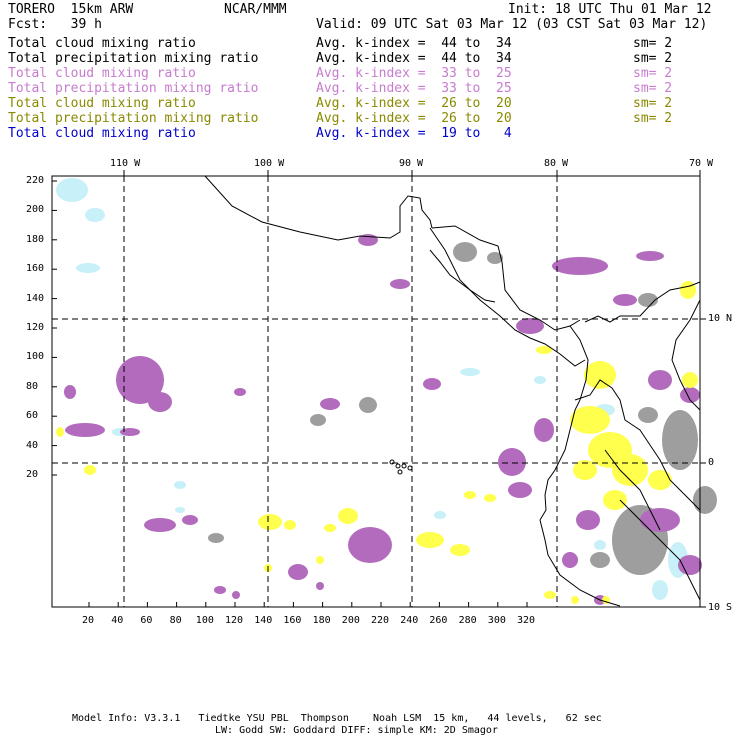  Describe the element at coordinates (35, 210) in the screenshot. I see `y-tick-label: 200` at that location.